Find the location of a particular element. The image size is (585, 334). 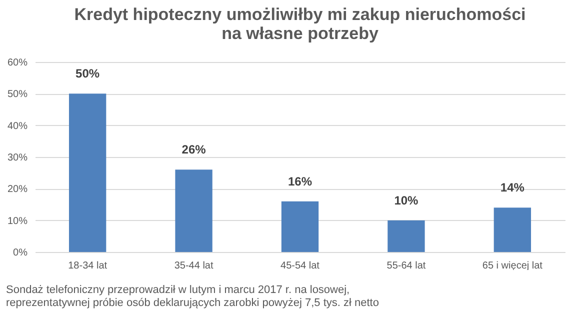

y-tick-label: 60% is located at coordinates (17, 63).